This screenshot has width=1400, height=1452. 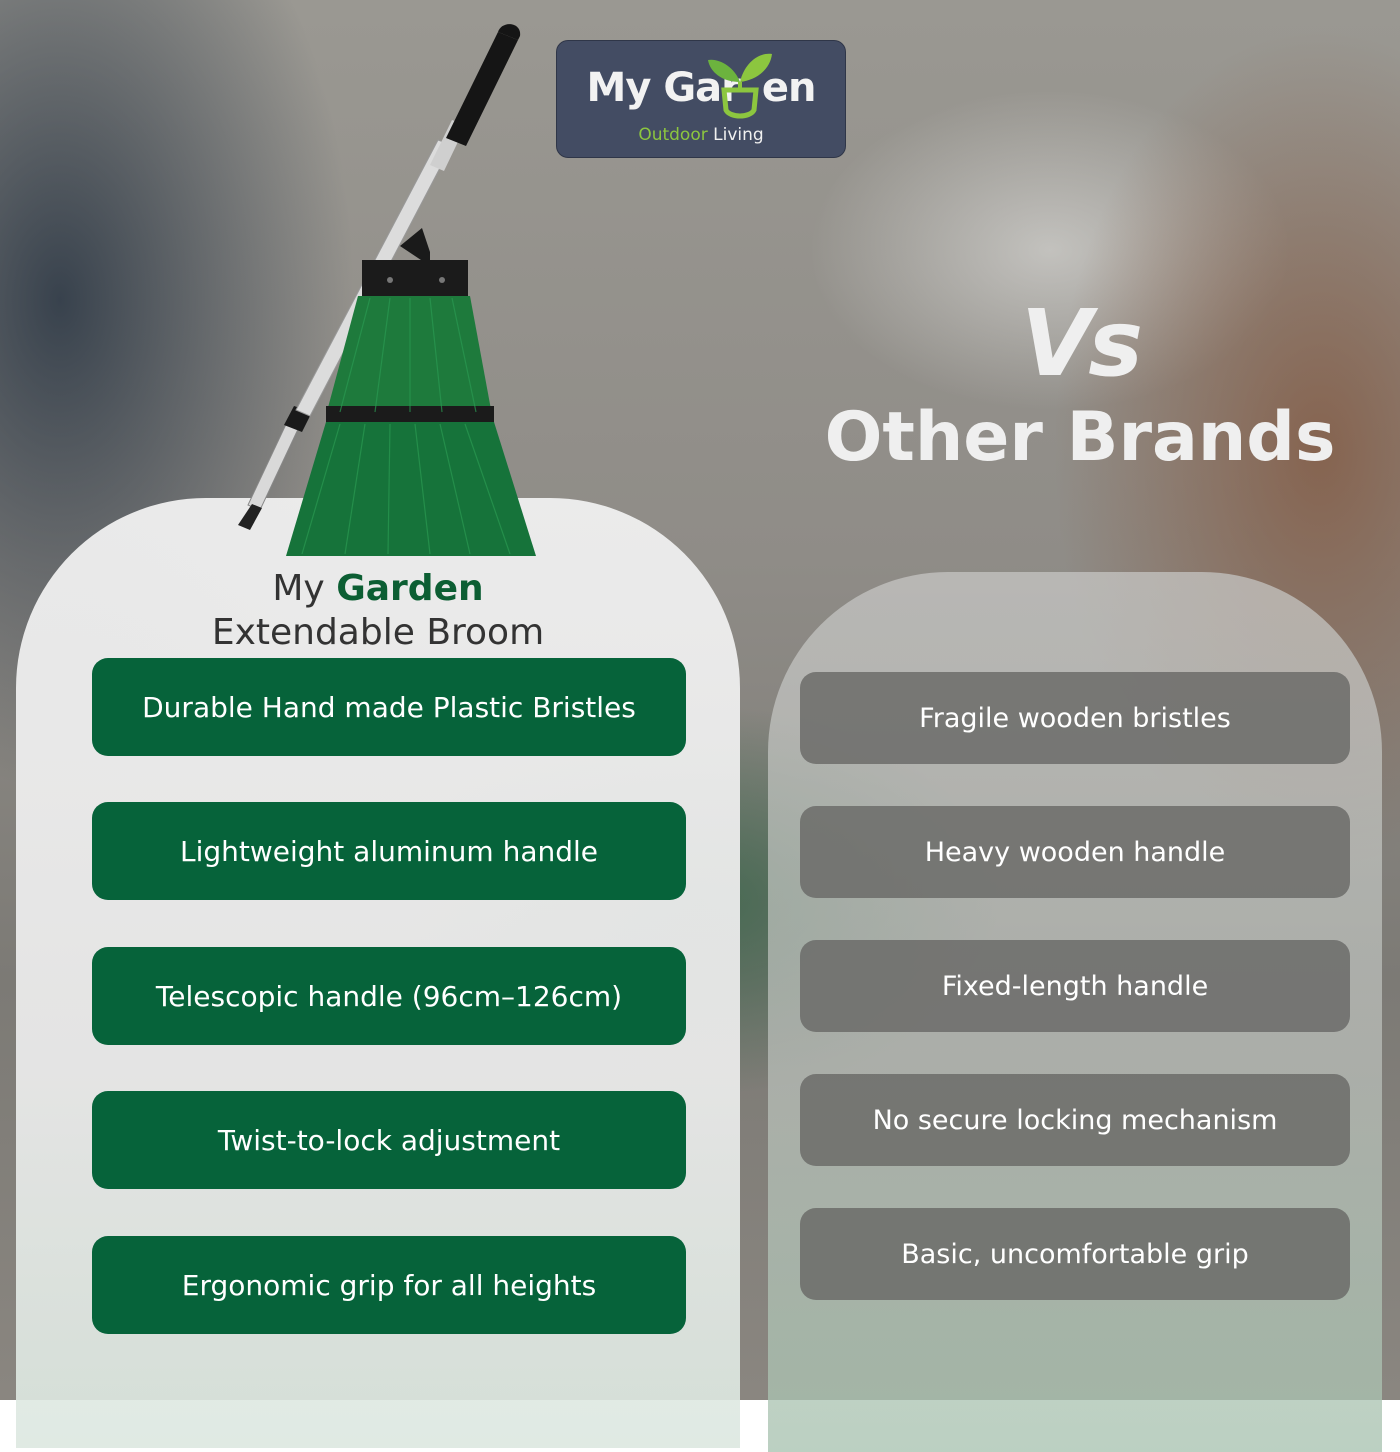 What do you see at coordinates (1075, 1120) in the screenshot?
I see `other-pill-locking: No secure locking mechanism` at bounding box center [1075, 1120].